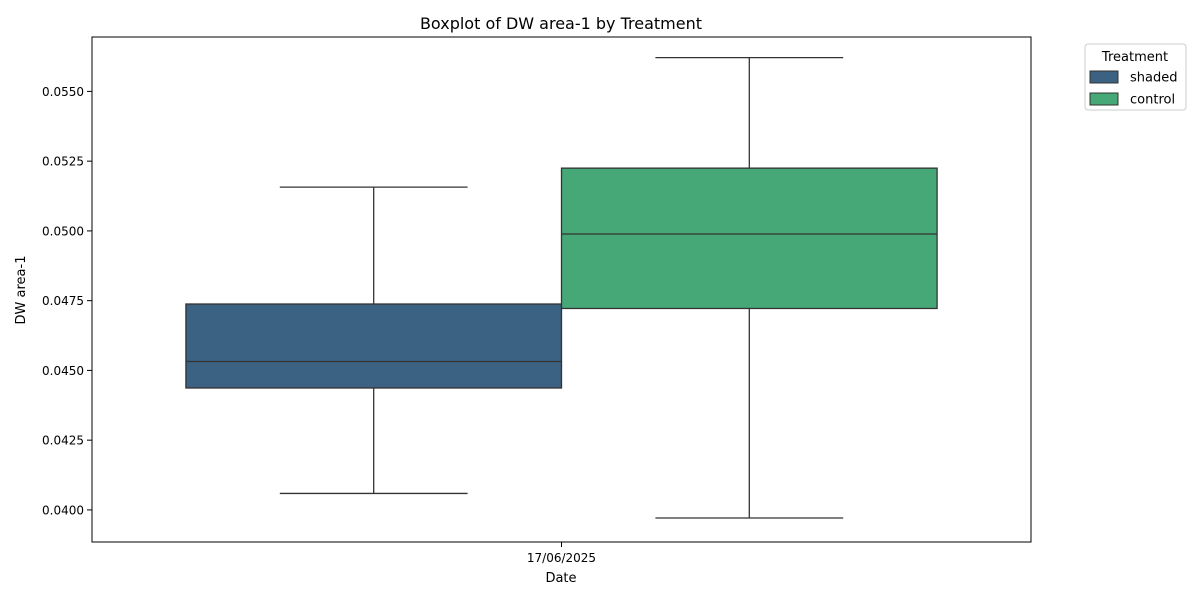  I want to click on y-tick-label: 0.0450, so click(63, 371).